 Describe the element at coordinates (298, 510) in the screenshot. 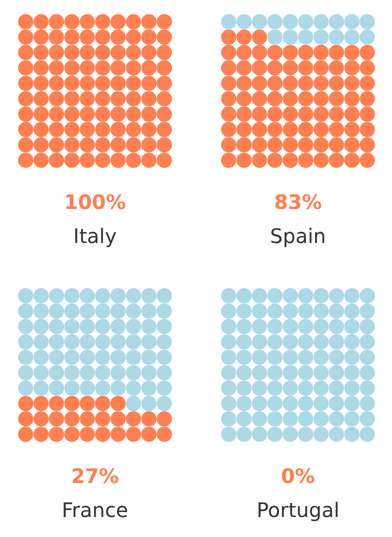

I see `category-label: Portugal` at that location.